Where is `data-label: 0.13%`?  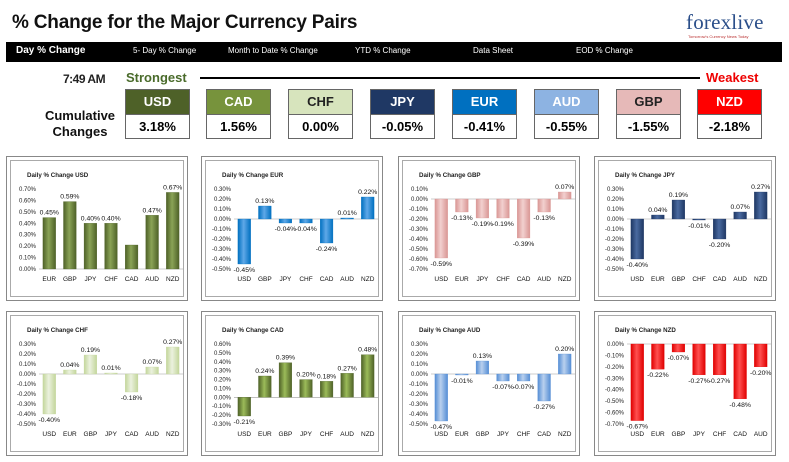
data-label: 0.13% is located at coordinates (482, 356).